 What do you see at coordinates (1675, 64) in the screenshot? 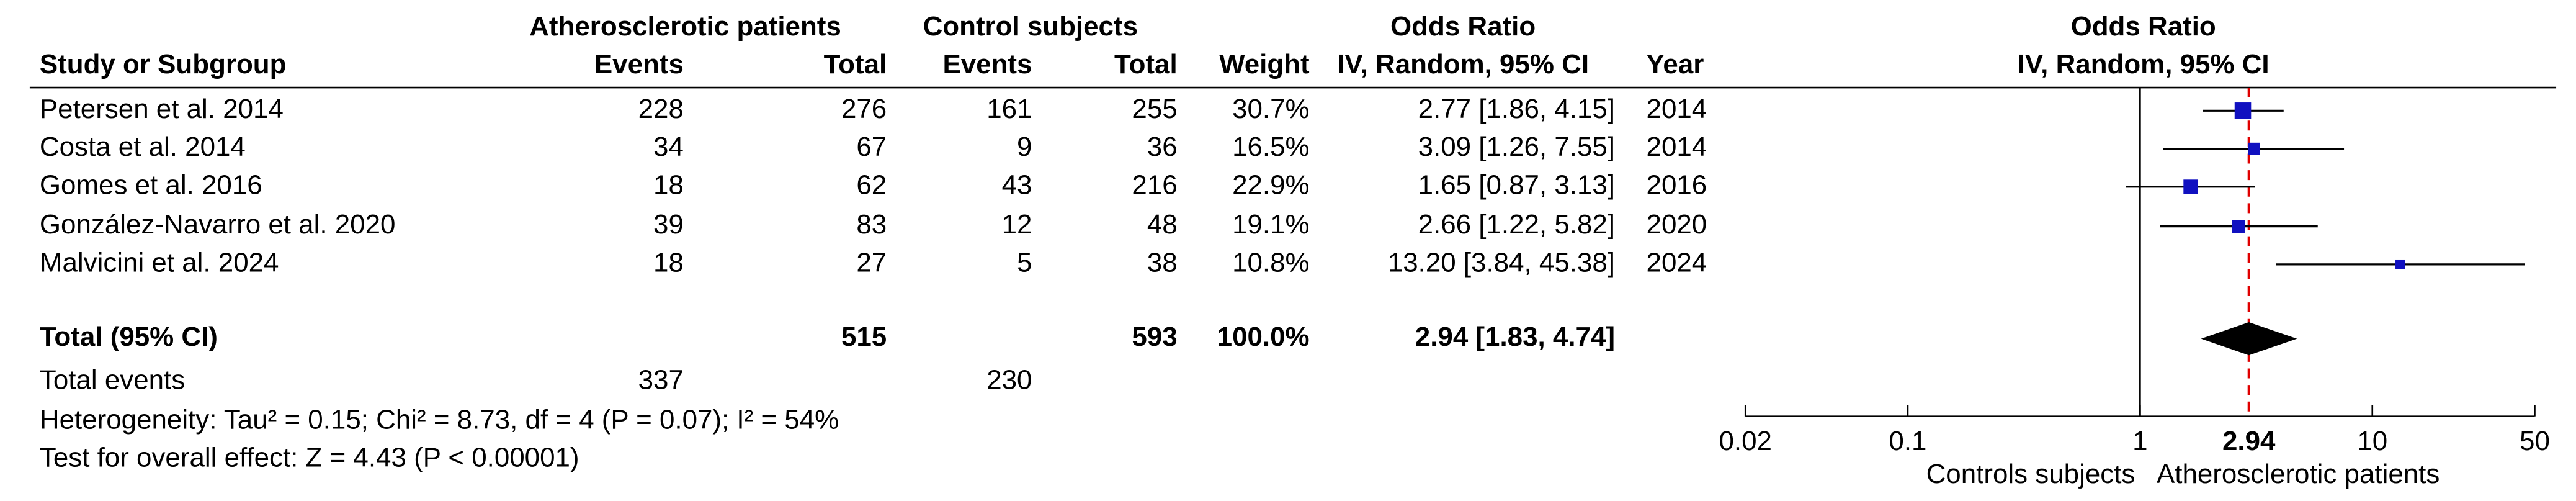
I see `column-header: Year` at bounding box center [1675, 64].